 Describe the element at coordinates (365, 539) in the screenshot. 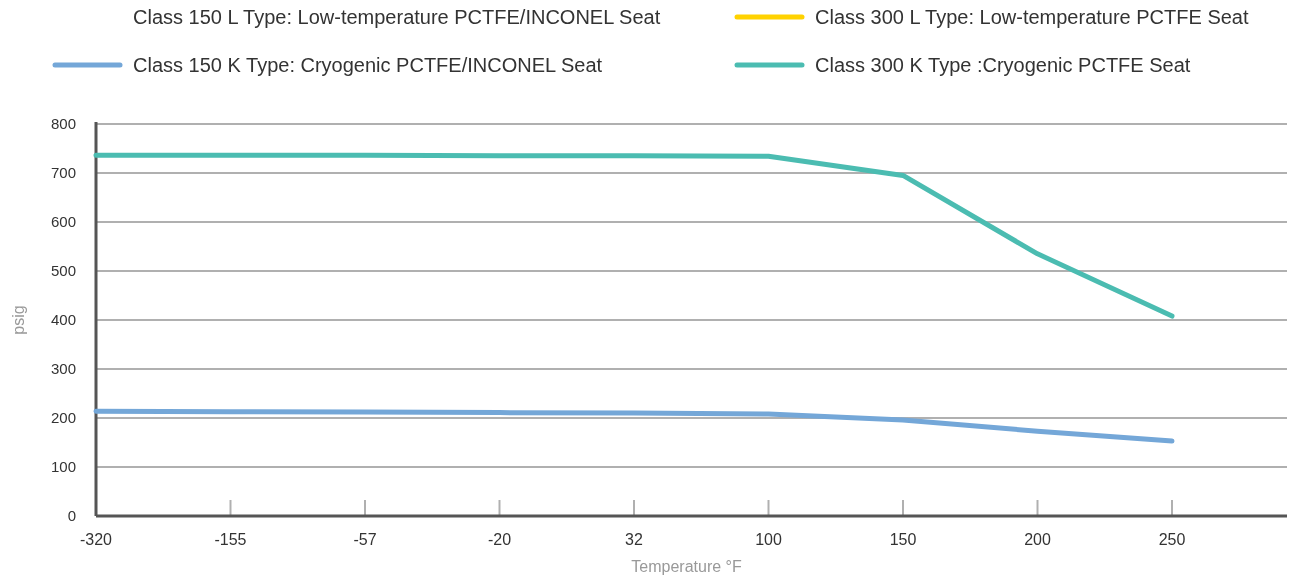

I see `x-tick-label: -57` at that location.